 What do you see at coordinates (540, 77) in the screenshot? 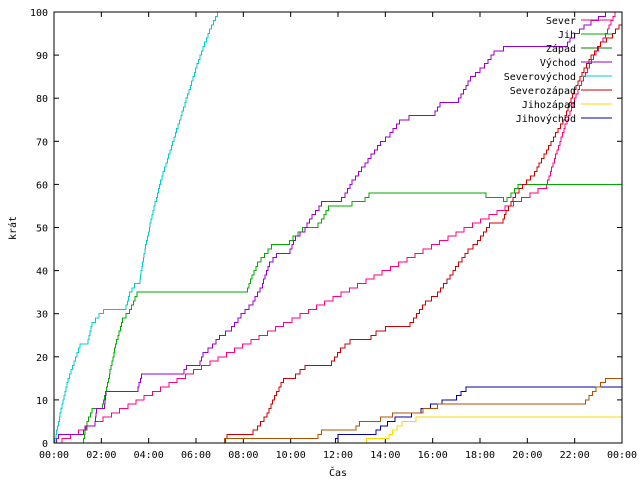
I see `legend-label: Severovýchod` at bounding box center [540, 77].